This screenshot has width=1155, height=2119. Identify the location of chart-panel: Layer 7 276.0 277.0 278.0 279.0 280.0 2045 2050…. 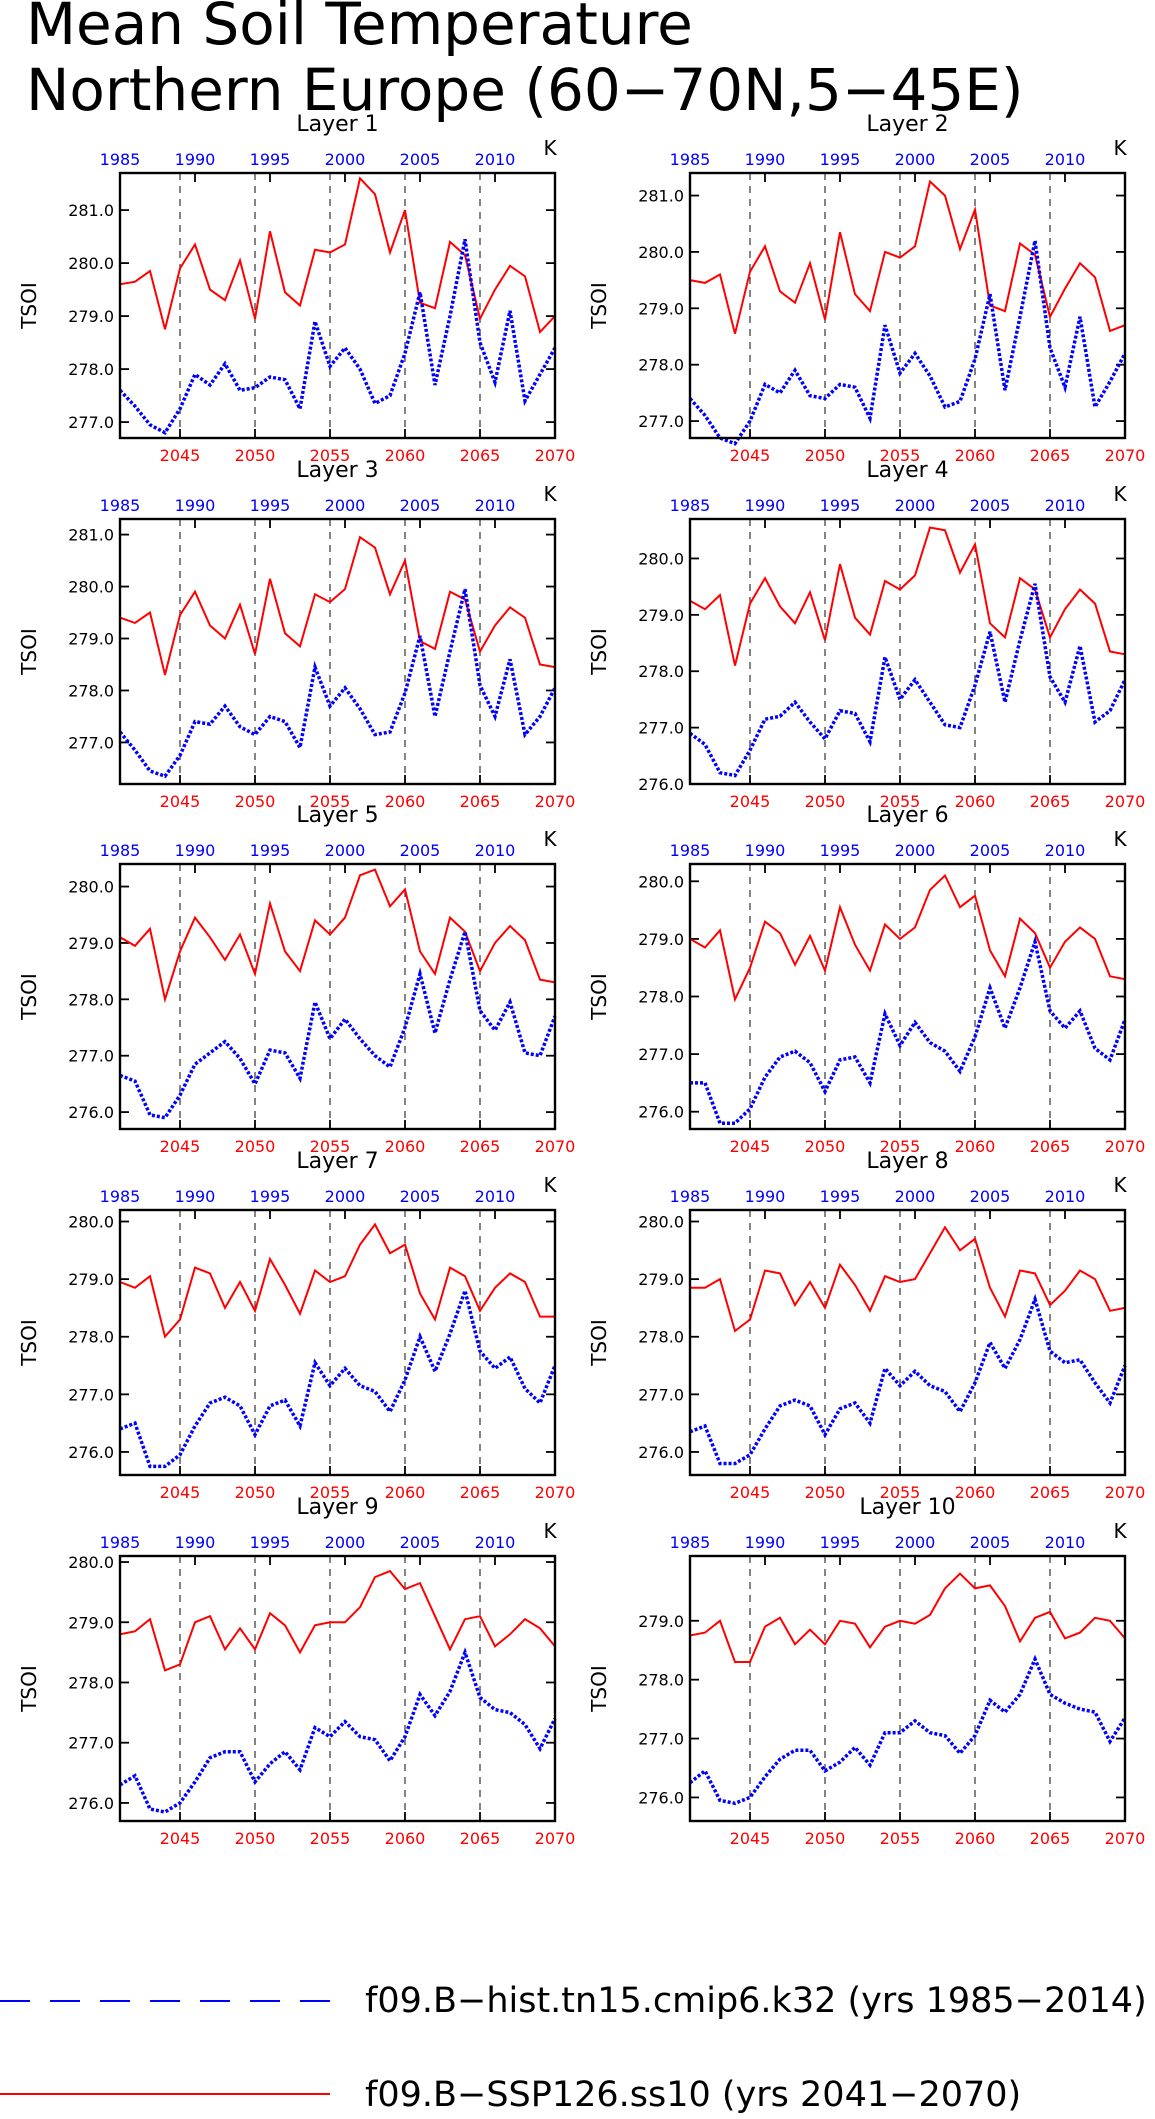
(296, 1325).